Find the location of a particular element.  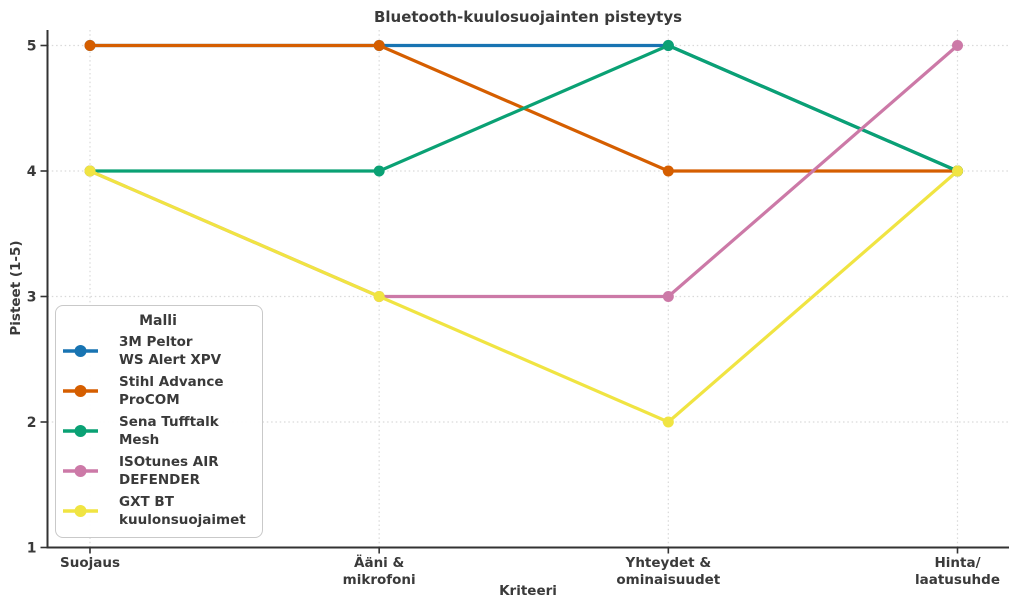

y-tick-label: 2 is located at coordinates (32, 423).